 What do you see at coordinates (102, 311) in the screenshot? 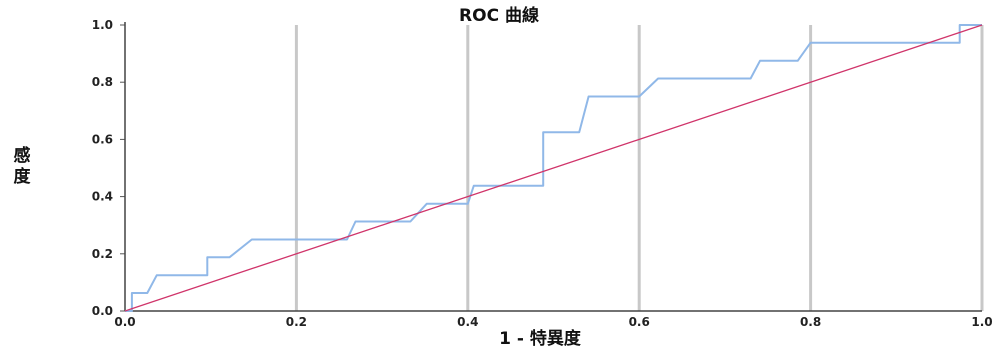
I see `y-tick-label: 0.0` at bounding box center [102, 311].